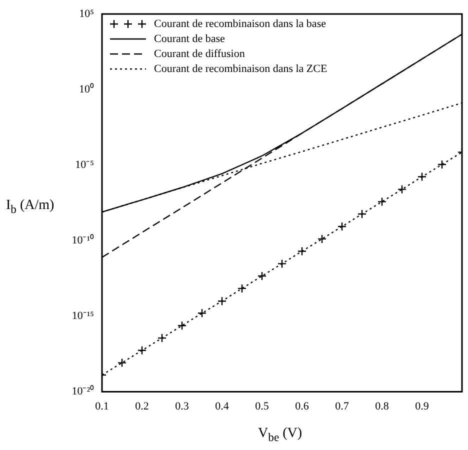 This screenshot has width=468, height=450. Describe the element at coordinates (240, 24) in the screenshot. I see `legend-label: Courant de recombinaison dans la base` at that location.